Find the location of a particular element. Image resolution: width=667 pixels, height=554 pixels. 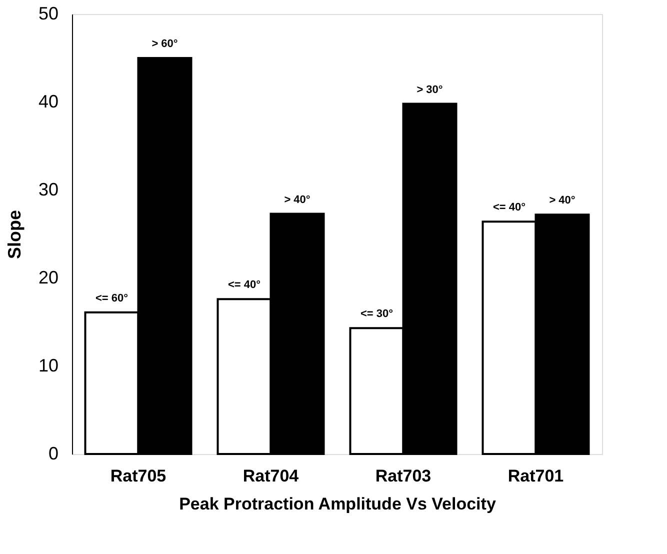

data-label: <= 30° is located at coordinates (377, 314).